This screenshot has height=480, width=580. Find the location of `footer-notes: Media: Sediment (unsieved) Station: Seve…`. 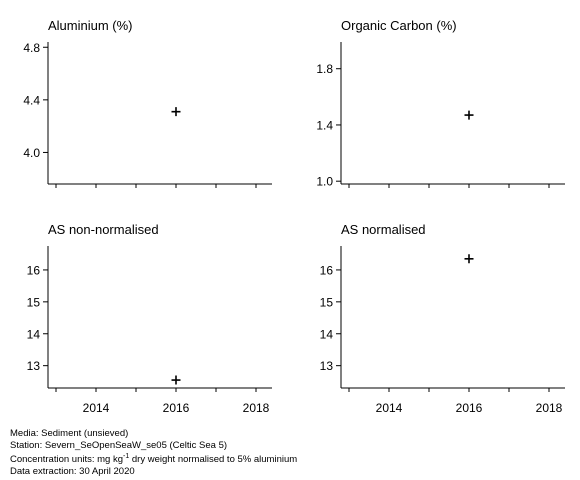

footer-notes: Media: Sediment (unsieved) Station: Seve… is located at coordinates (153, 453).